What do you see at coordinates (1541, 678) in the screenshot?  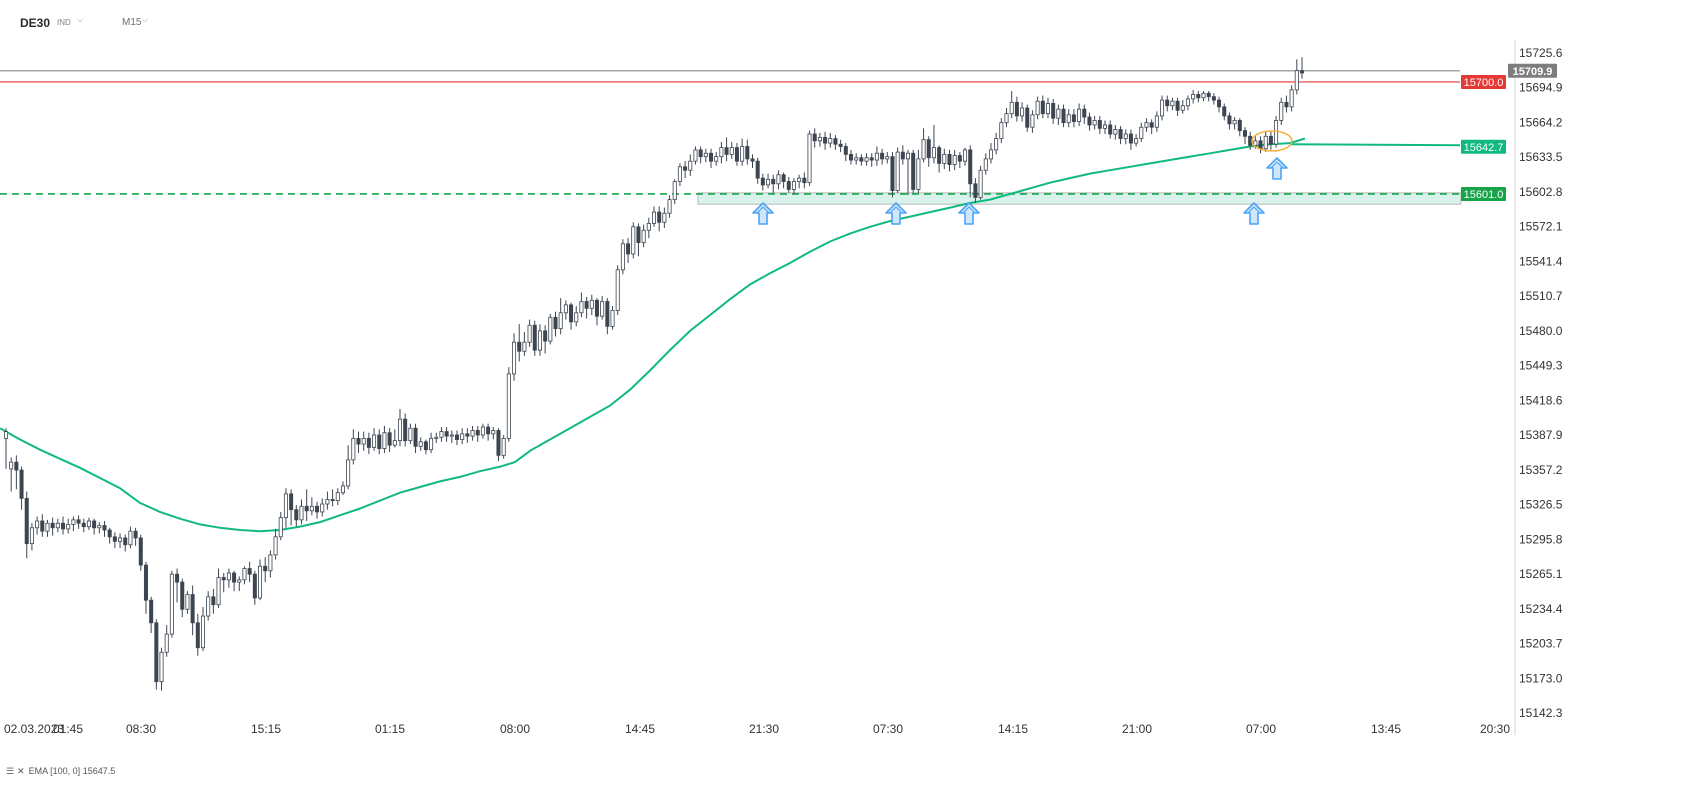 I see `y-tick-label: 15173.0` at bounding box center [1541, 678].